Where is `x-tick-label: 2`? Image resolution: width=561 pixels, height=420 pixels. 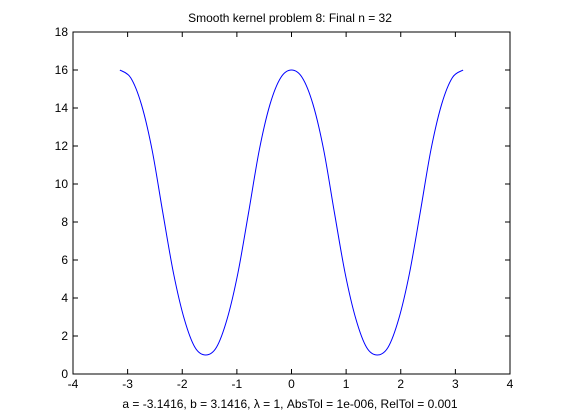 x-tick-label: 2 is located at coordinates (400, 384).